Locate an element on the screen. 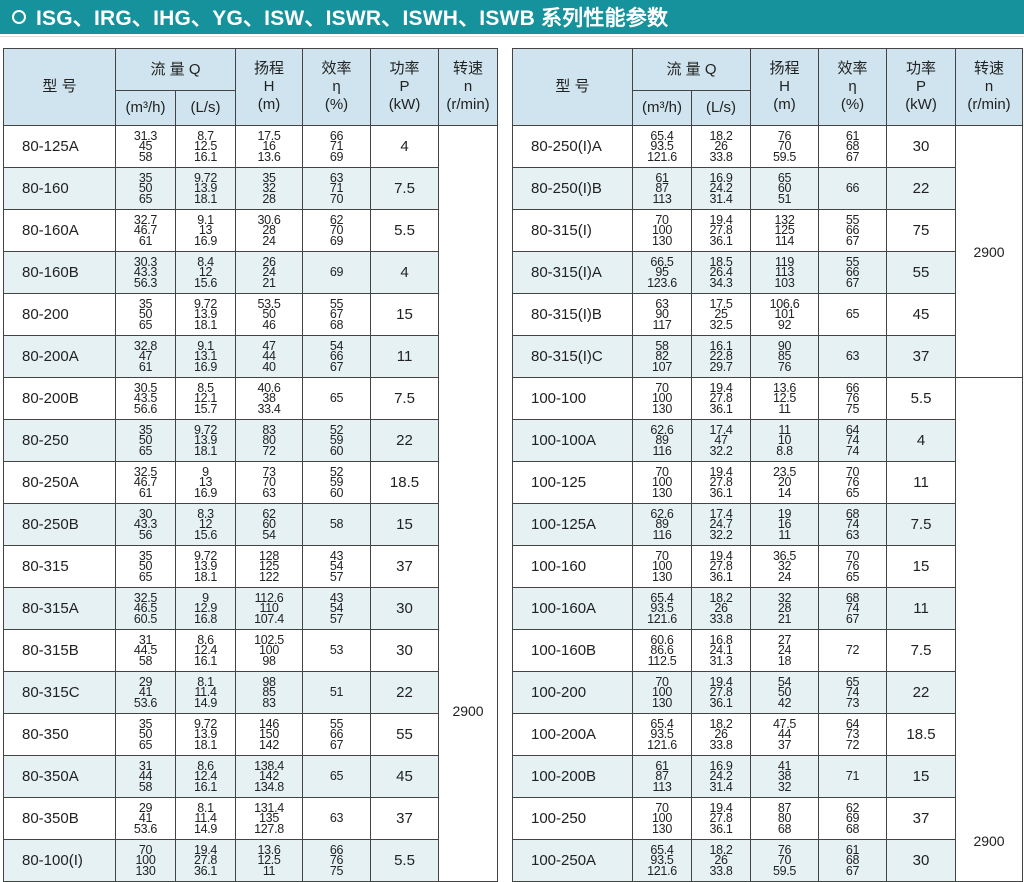  head-cell: 11 10 8.8 is located at coordinates (785, 440).